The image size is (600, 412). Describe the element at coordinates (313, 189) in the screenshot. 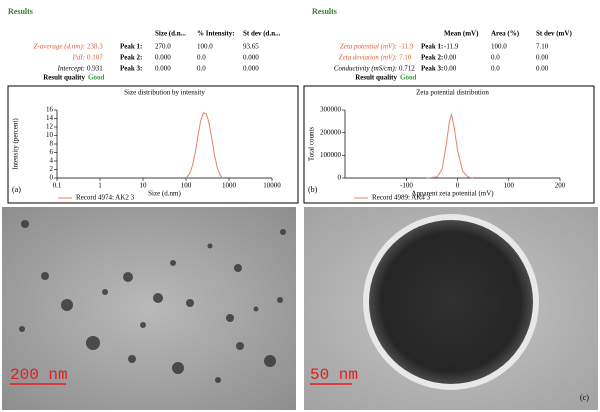

I see `panel-label: (b)` at that location.